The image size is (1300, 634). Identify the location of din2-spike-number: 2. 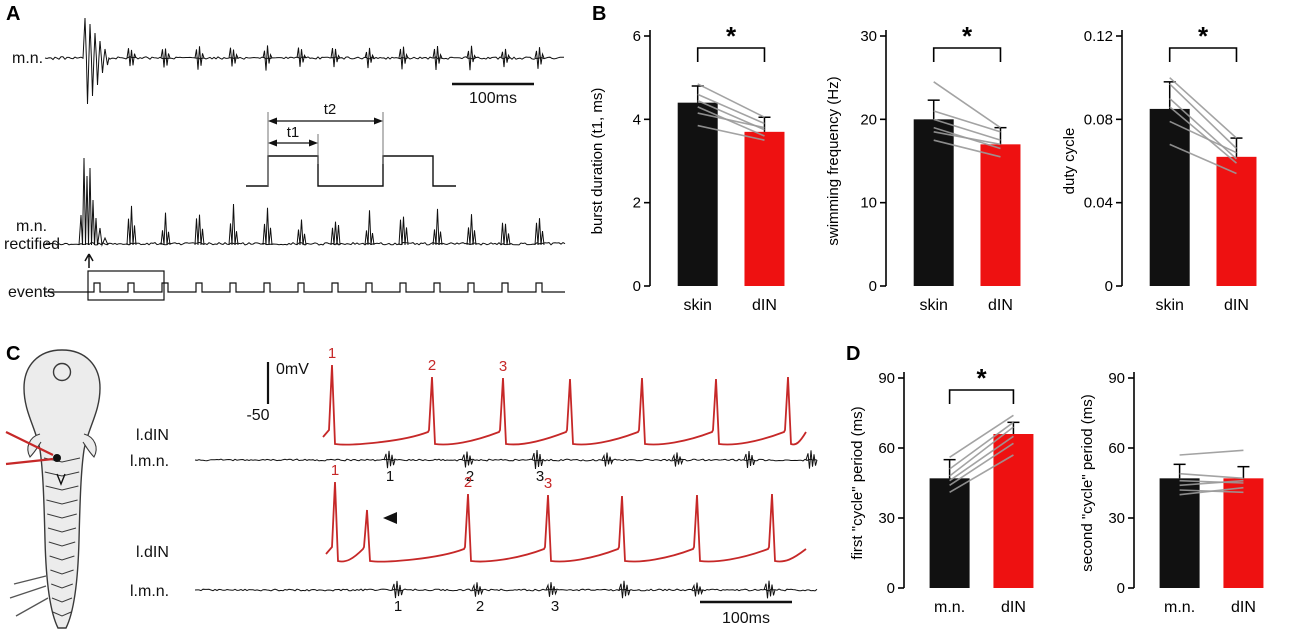
(468, 482).